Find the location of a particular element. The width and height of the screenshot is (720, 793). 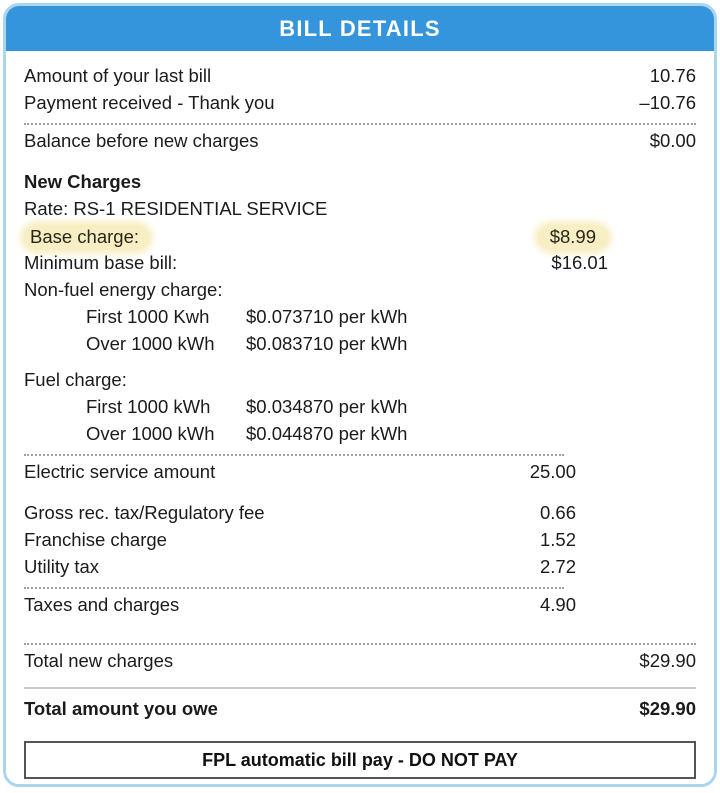

fuel-tier-rate-1: $0.034870 per kWh is located at coordinates (327, 406).